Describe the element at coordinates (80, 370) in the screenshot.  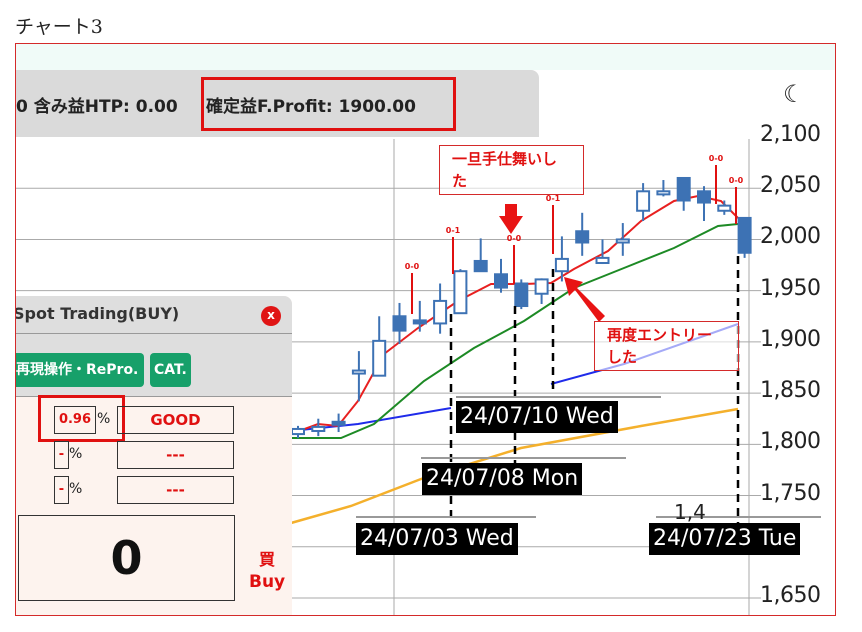
I see `repro-button: 再現操作・RePro.` at that location.